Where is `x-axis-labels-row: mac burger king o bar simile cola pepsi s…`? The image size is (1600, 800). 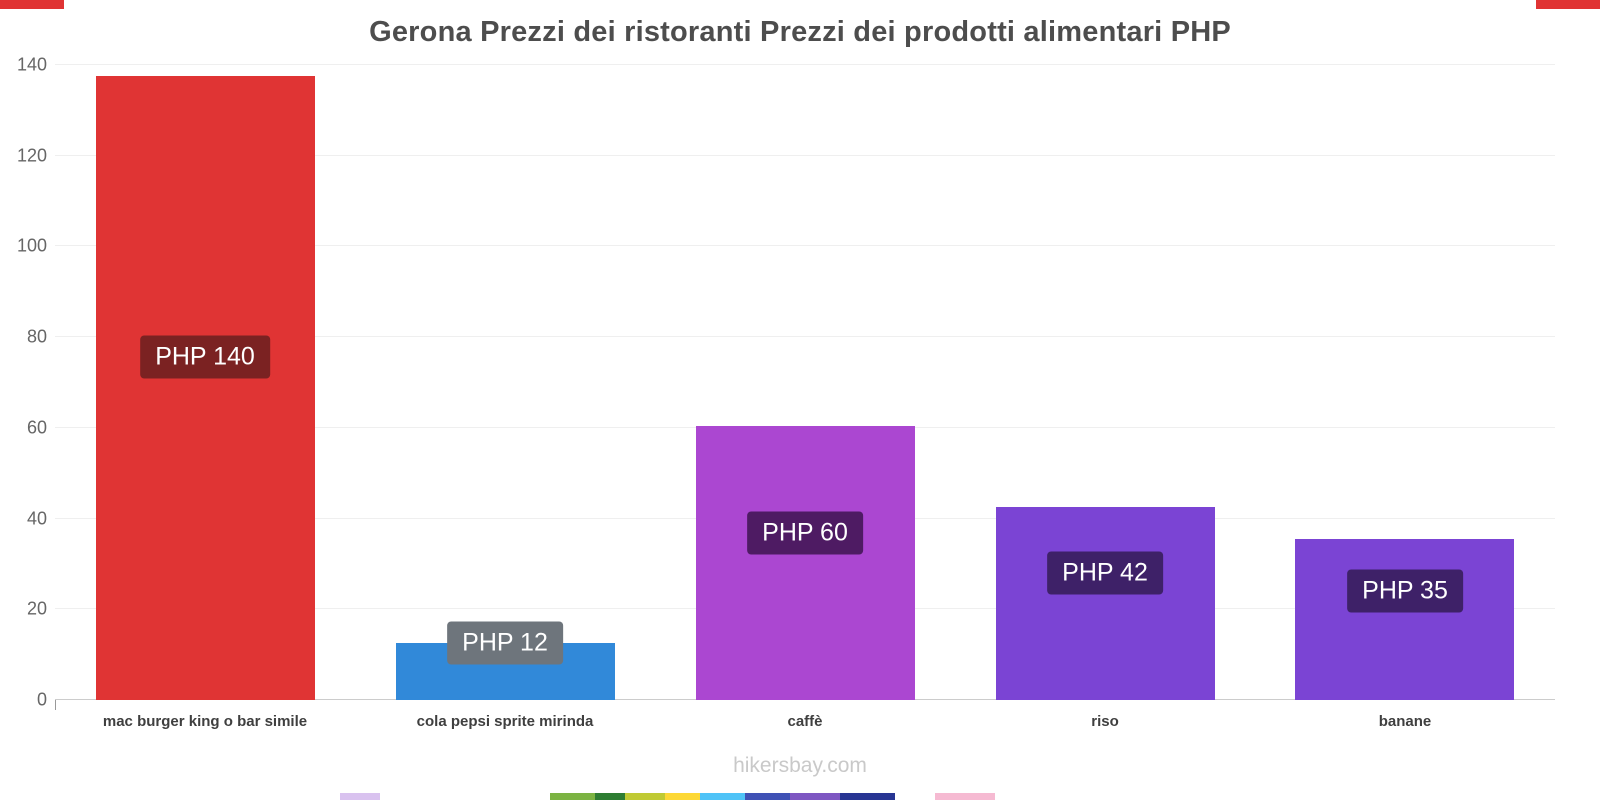 x-axis-labels-row: mac burger king o bar simile cola pepsi s… is located at coordinates (805, 721).